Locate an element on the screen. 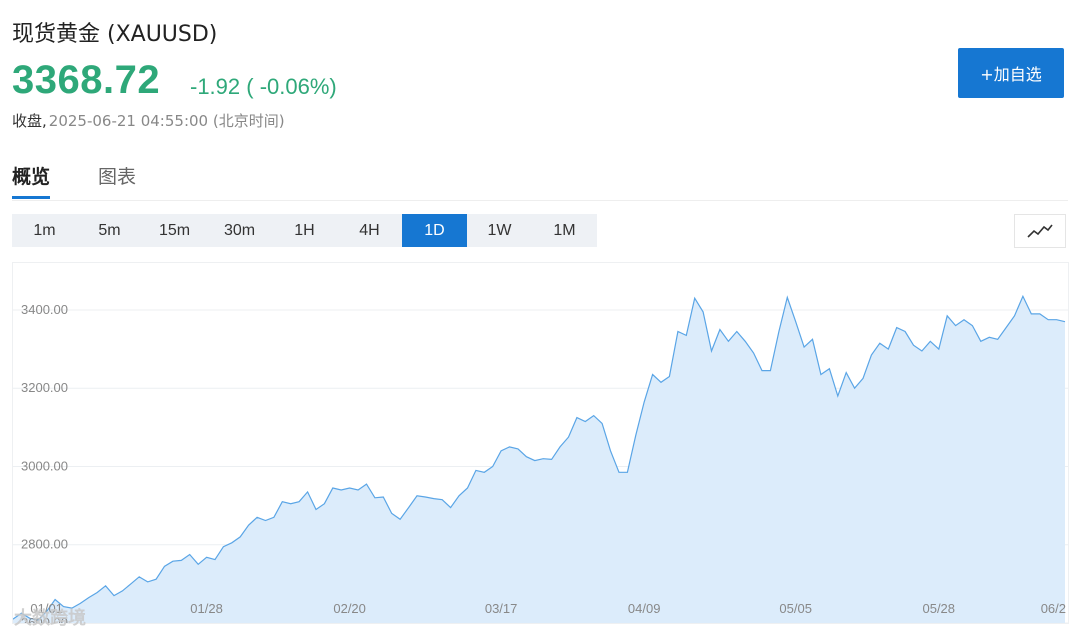 The image size is (1080, 635). tab-bar: 概览 图表 is located at coordinates (540, 180).